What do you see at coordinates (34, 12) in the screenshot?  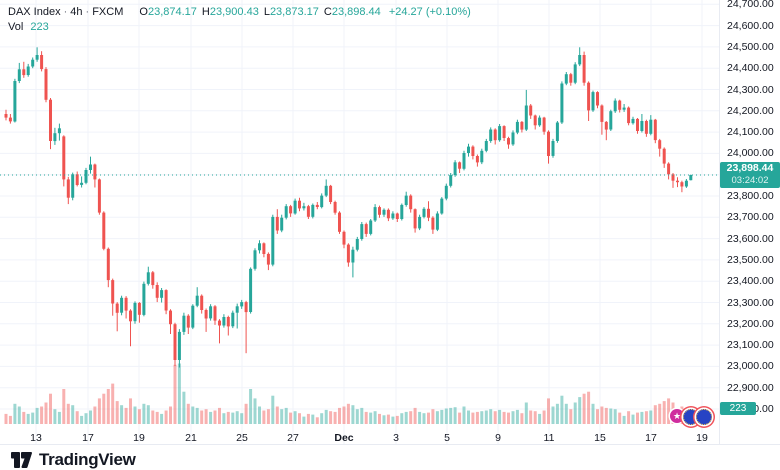 I see `symbol-name: DAX Index` at bounding box center [34, 12].